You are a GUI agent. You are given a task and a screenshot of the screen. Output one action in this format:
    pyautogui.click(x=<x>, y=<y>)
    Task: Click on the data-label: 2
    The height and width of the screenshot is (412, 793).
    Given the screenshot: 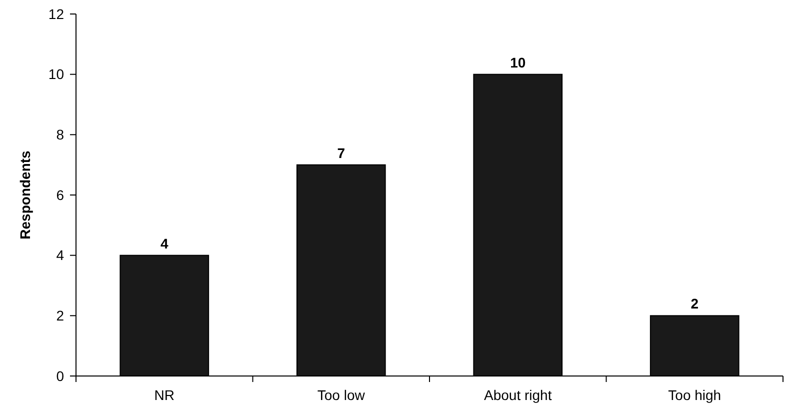 What is the action you would take?
    pyautogui.click(x=694, y=304)
    